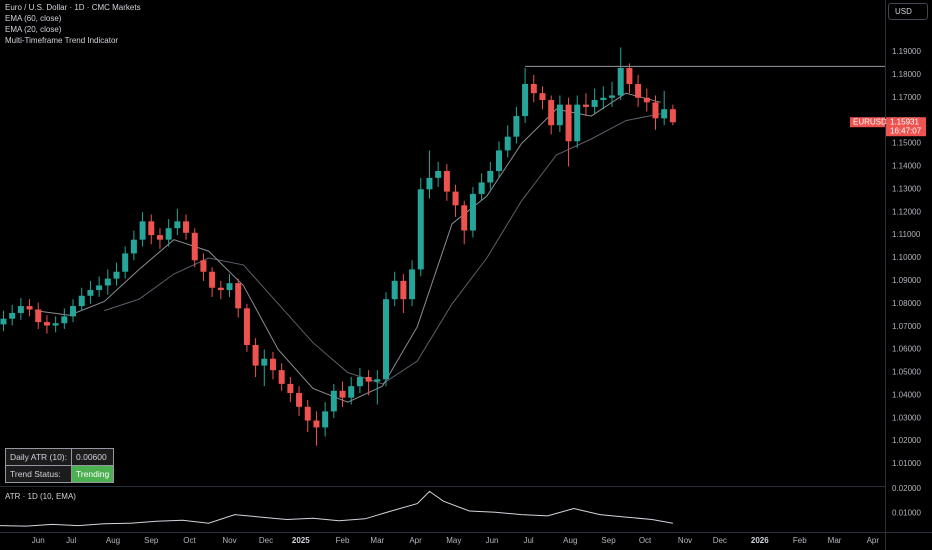 The image size is (932, 550). Describe the element at coordinates (906, 280) in the screenshot. I see `y-tick-label: 1.09000` at that location.